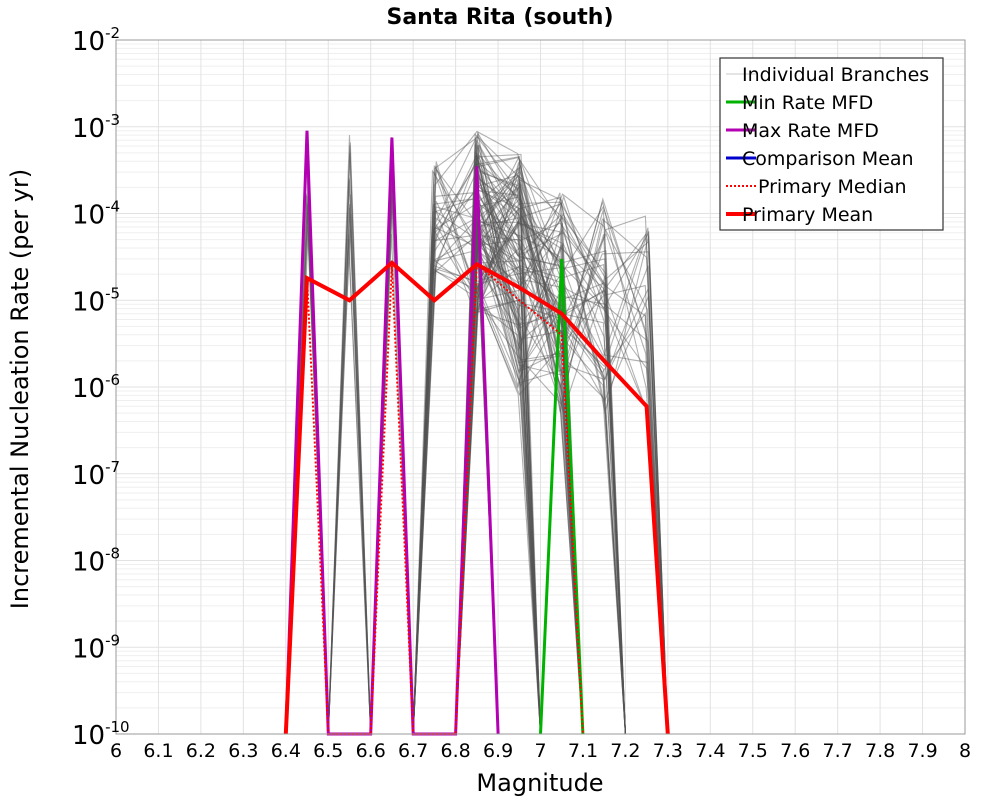 The image size is (1000, 800). Describe the element at coordinates (832, 187) in the screenshot. I see `legend-entry: Primary Median` at that location.